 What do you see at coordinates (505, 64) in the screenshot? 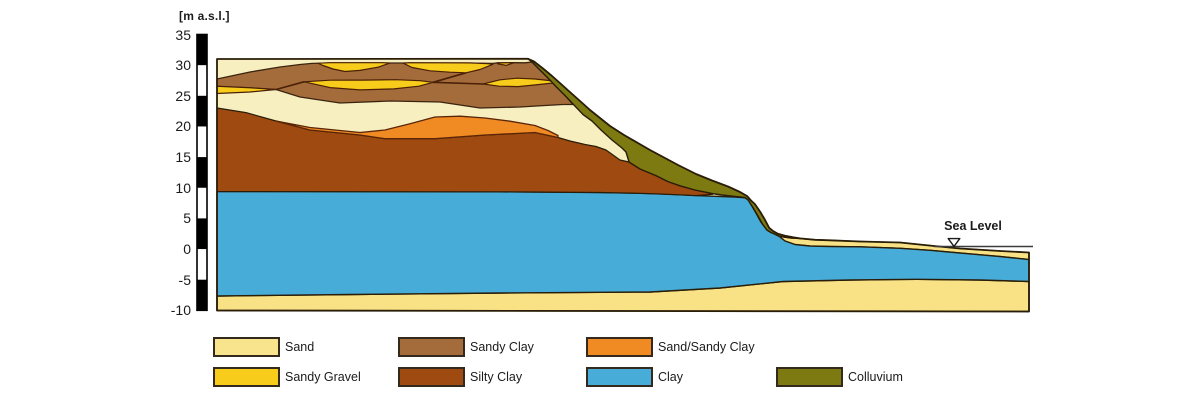
I see `sandy-gravel-sliver` at bounding box center [505, 64].